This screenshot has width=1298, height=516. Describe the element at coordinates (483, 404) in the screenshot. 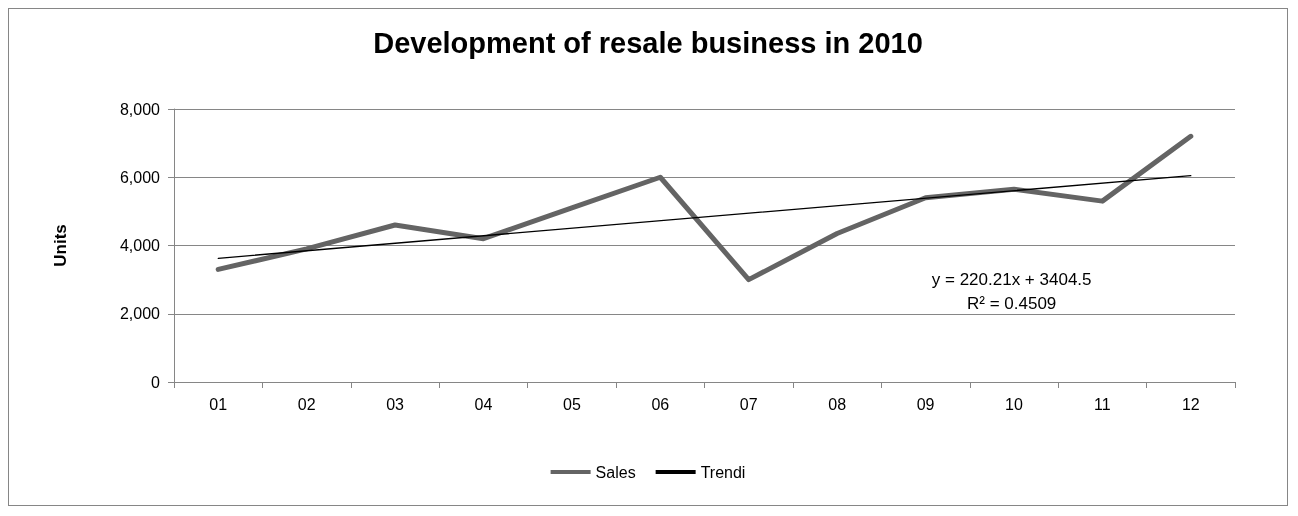

I see `x-tick-label: 04` at that location.